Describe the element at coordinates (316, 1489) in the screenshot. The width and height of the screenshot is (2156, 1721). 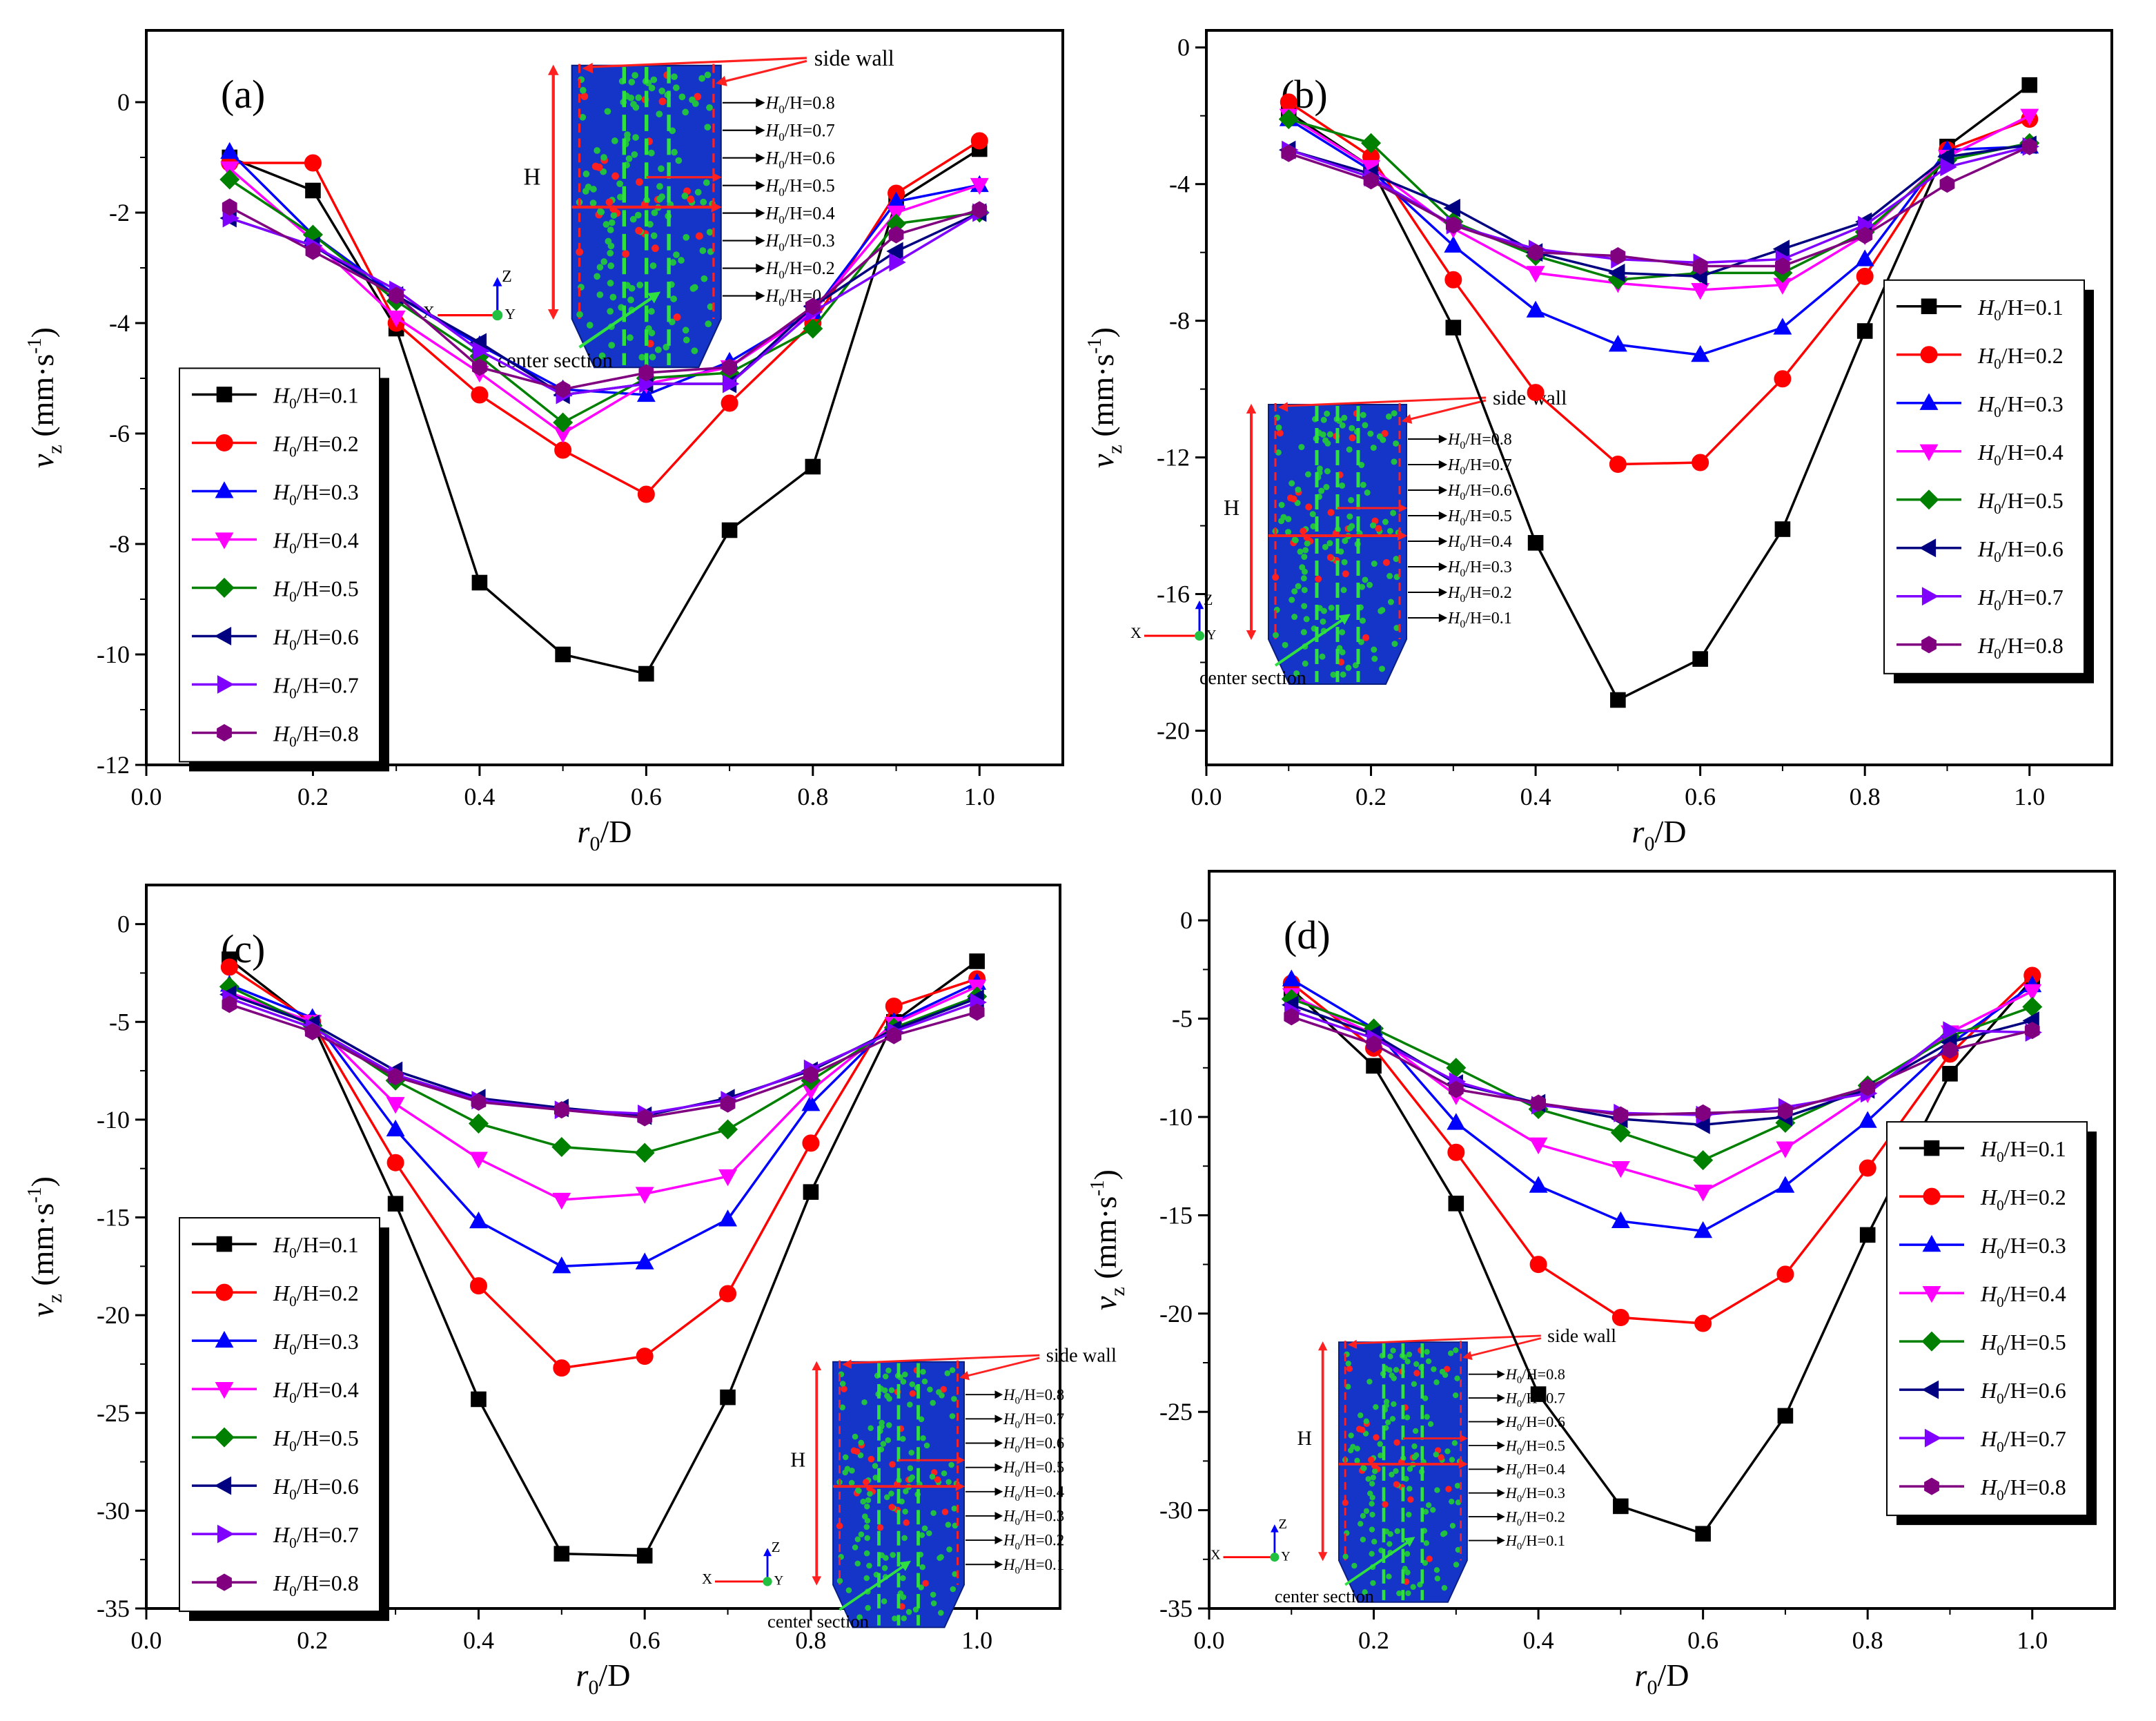
I see `legend-label-6: H0/H=0.6` at that location.